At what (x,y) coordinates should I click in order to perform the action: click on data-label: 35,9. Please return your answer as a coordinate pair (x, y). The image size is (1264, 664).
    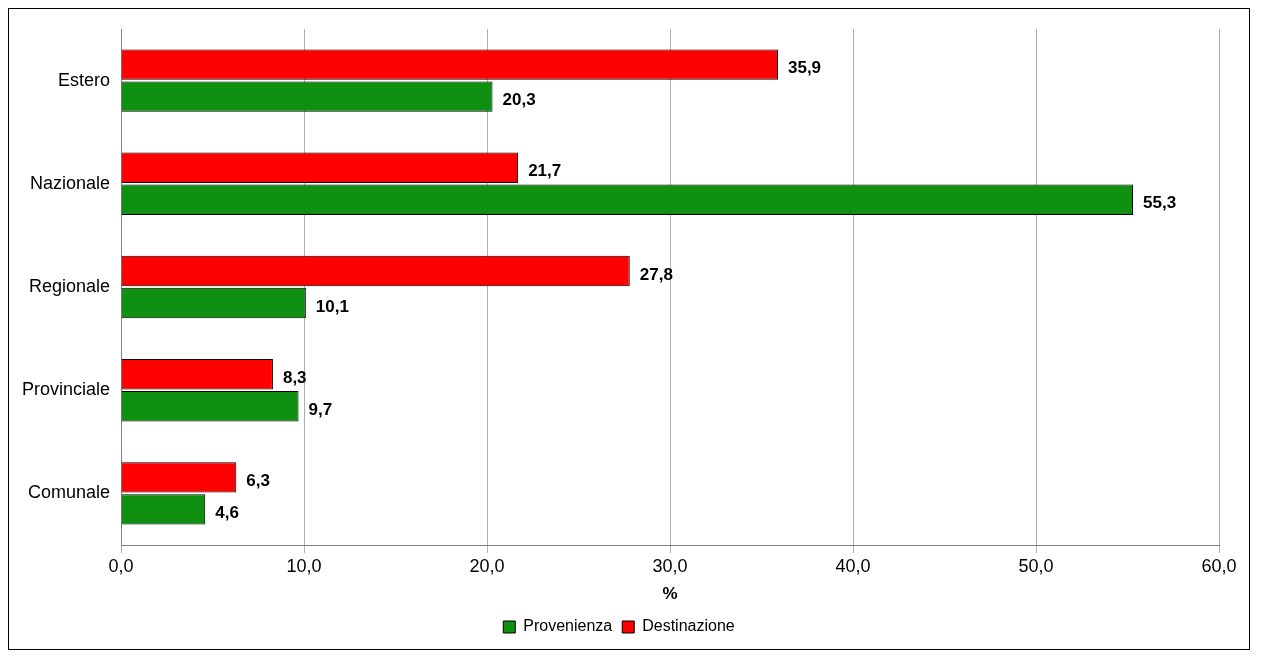
    Looking at the image, I should click on (804, 68).